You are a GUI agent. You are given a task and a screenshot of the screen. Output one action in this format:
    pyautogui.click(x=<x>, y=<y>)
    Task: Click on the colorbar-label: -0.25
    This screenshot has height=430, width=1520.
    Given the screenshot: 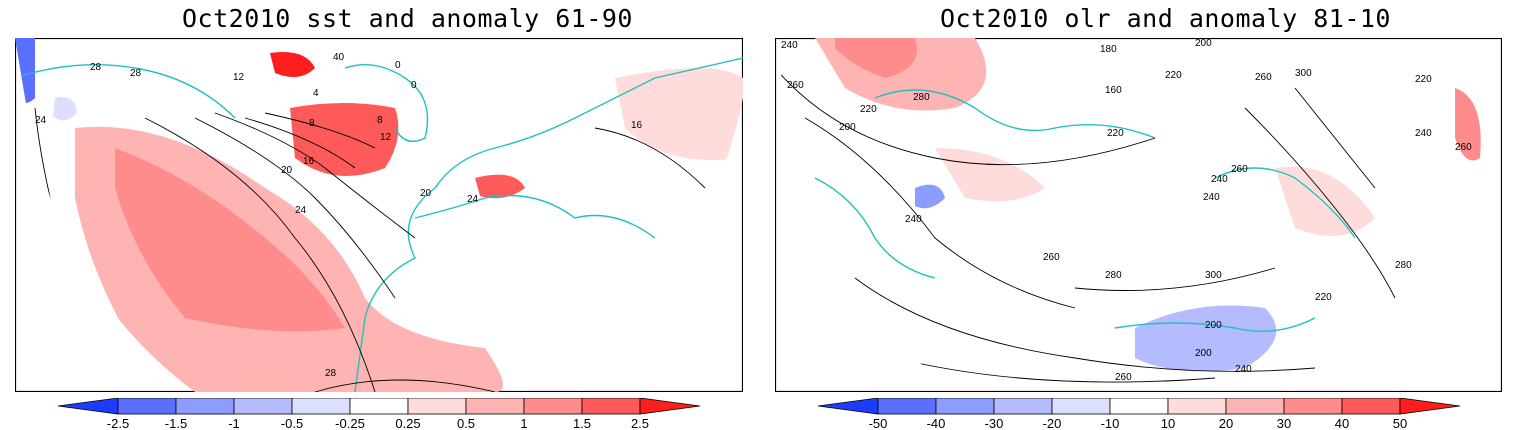 What is the action you would take?
    pyautogui.click(x=350, y=423)
    